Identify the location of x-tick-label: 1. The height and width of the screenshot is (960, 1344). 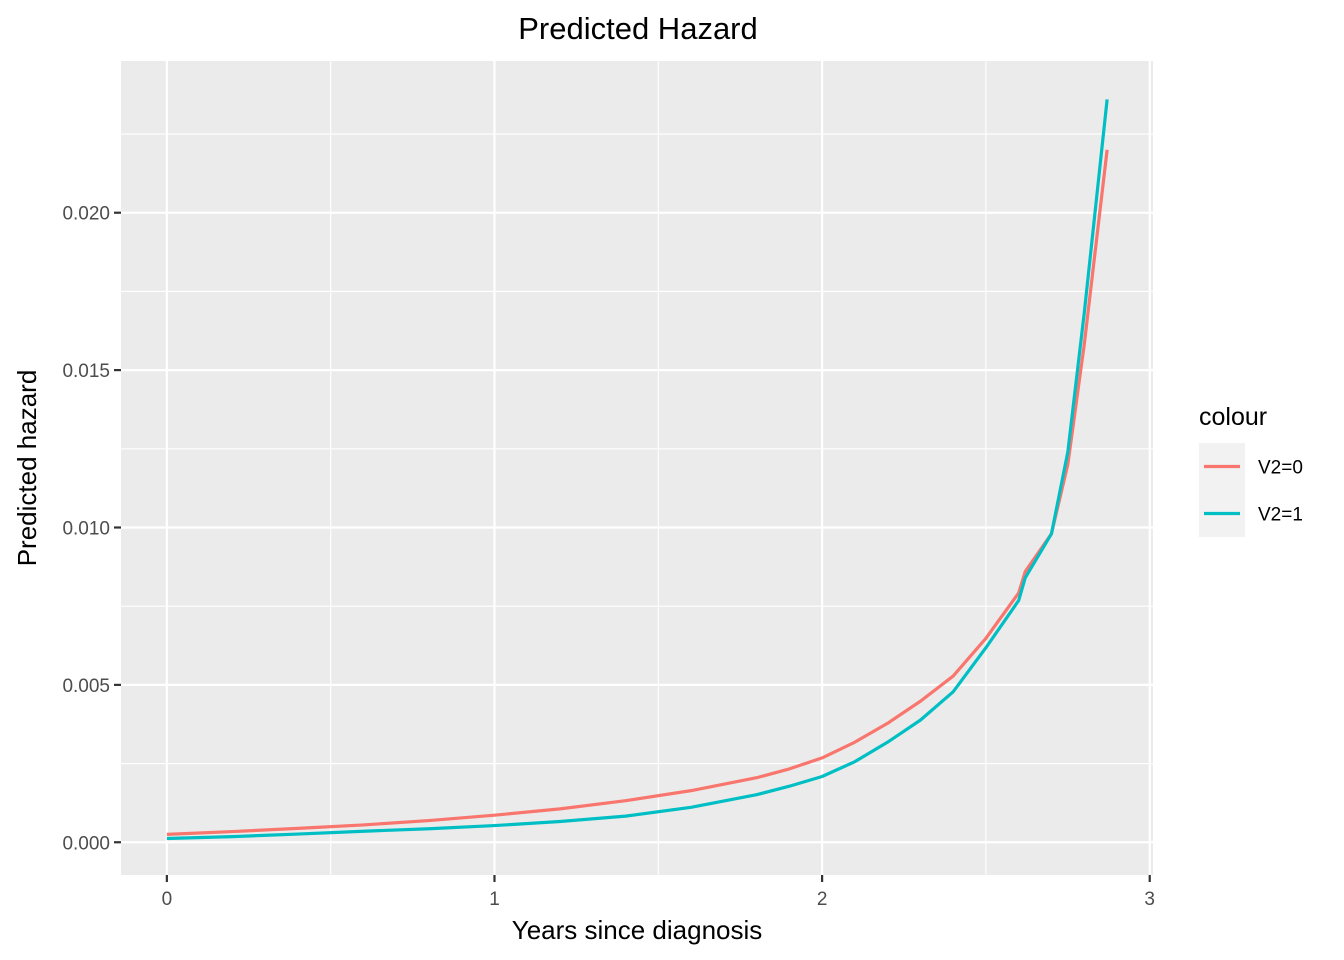
(494, 899).